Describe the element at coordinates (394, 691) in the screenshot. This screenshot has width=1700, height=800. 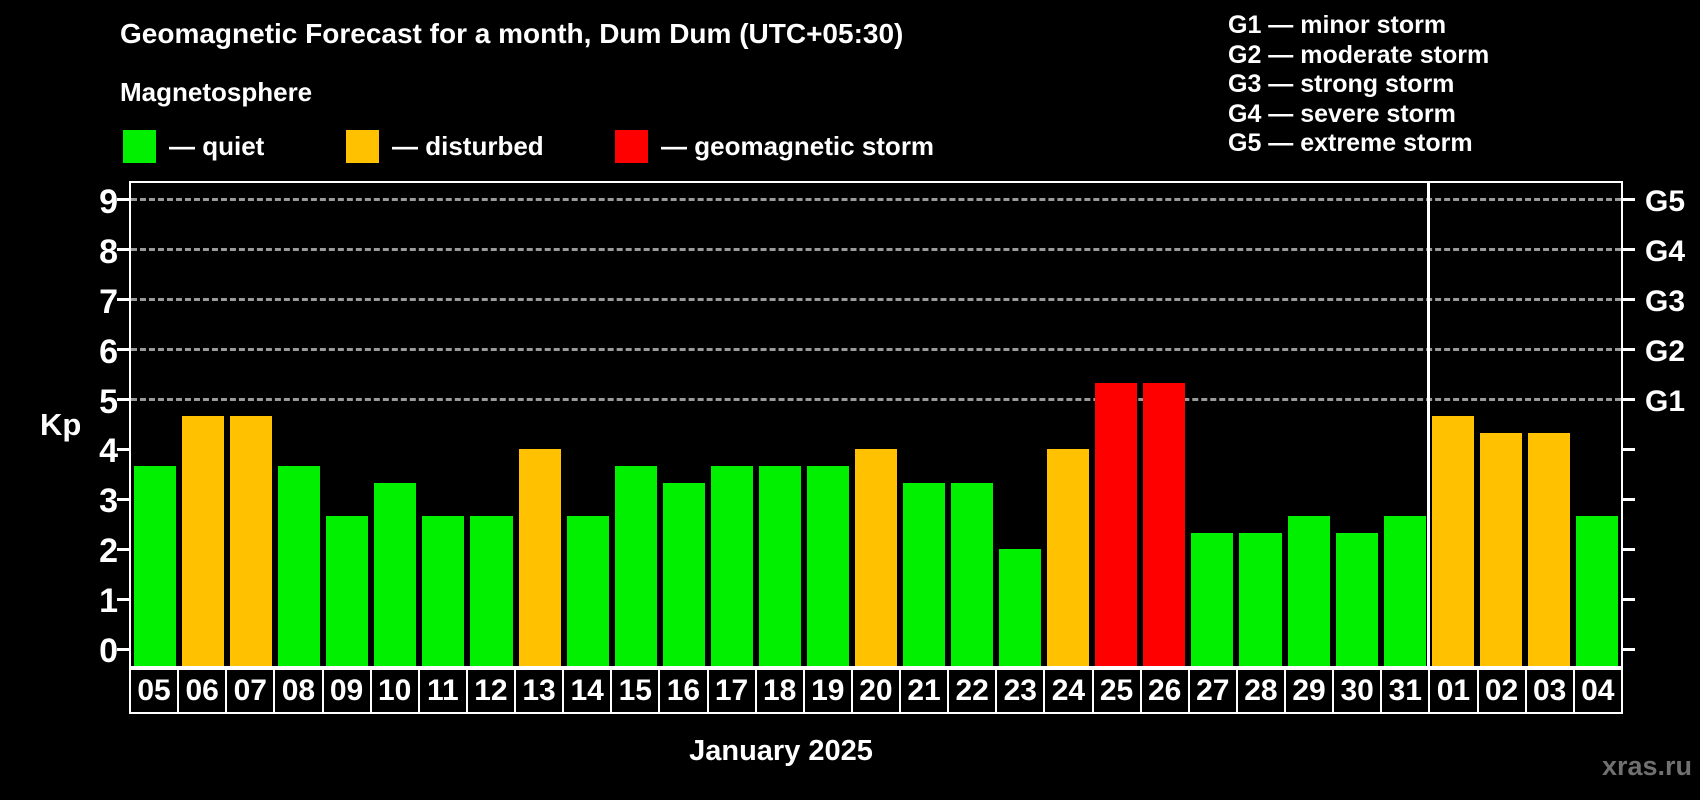
I see `day-label-10: 10` at that location.